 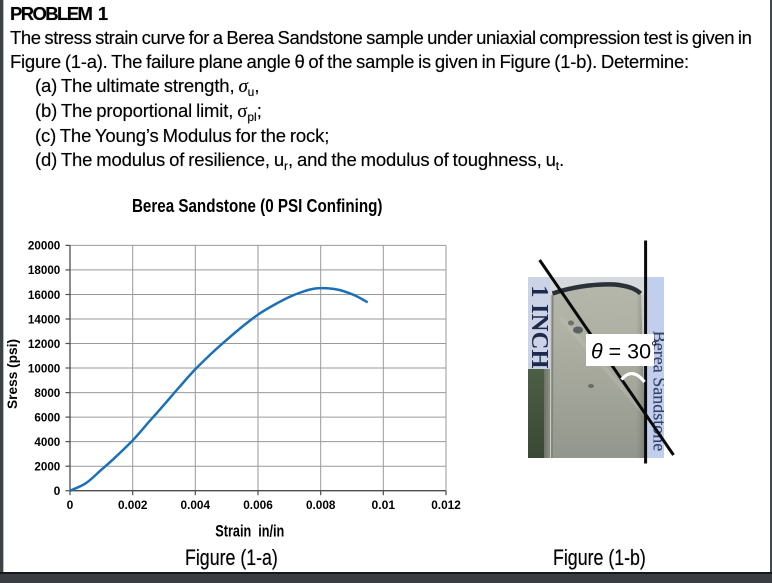 What do you see at coordinates (624, 351) in the screenshot?
I see `svg-text: θ = 30°` at bounding box center [624, 351].